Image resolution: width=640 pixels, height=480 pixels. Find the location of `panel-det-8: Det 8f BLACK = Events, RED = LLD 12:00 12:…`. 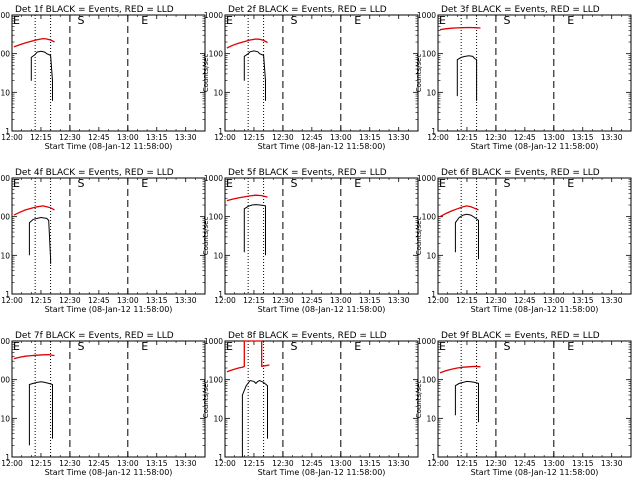

panel-det-8: Det 8f BLACK = Events, RED = LLD 12:00 12:… is located at coordinates (310, 404).